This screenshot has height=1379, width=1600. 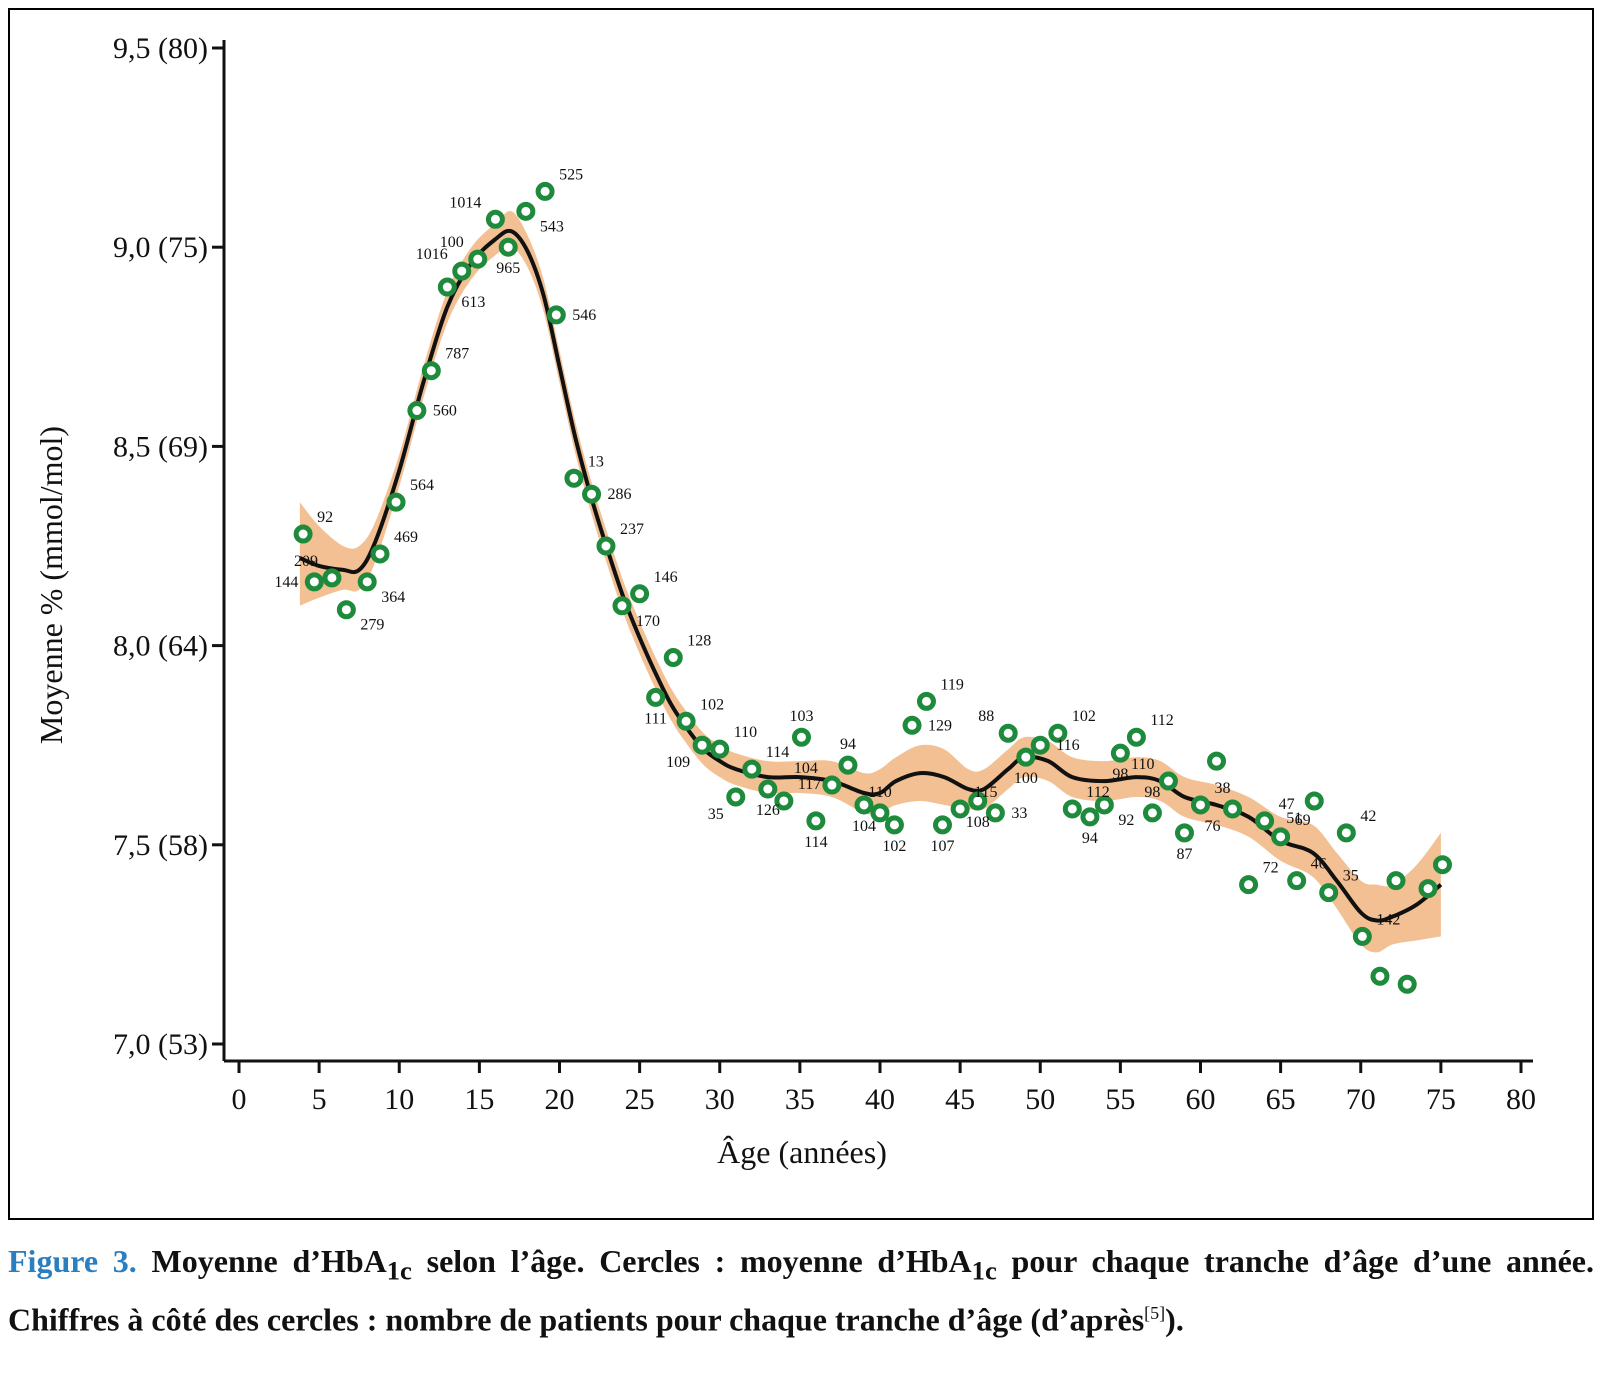 What do you see at coordinates (666, 577) in the screenshot?
I see `point-count-label: 146` at bounding box center [666, 577].